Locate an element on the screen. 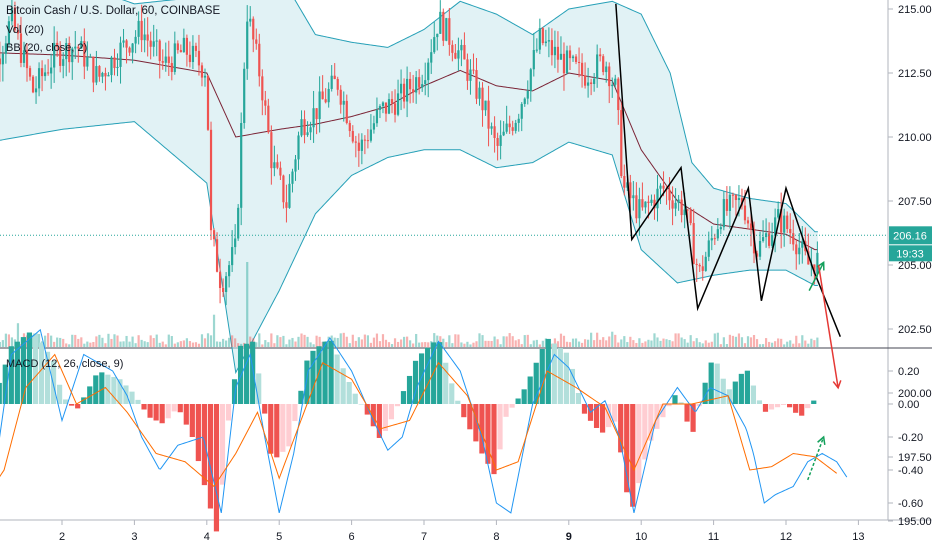 The height and width of the screenshot is (550, 932). macd-axis-label: 0.00 is located at coordinates (908, 405).